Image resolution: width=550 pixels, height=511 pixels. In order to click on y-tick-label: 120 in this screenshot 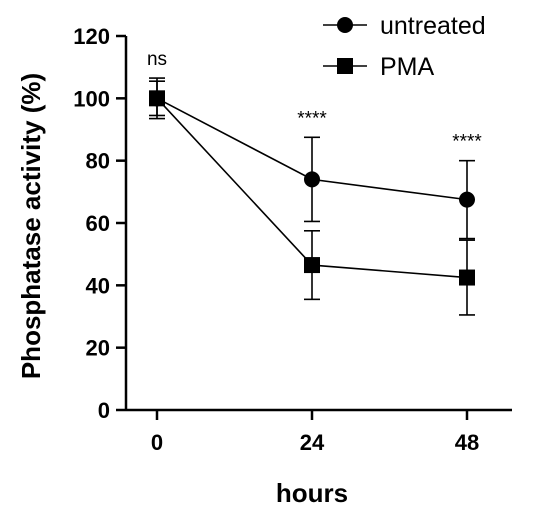, I will do `click(91, 36)`.